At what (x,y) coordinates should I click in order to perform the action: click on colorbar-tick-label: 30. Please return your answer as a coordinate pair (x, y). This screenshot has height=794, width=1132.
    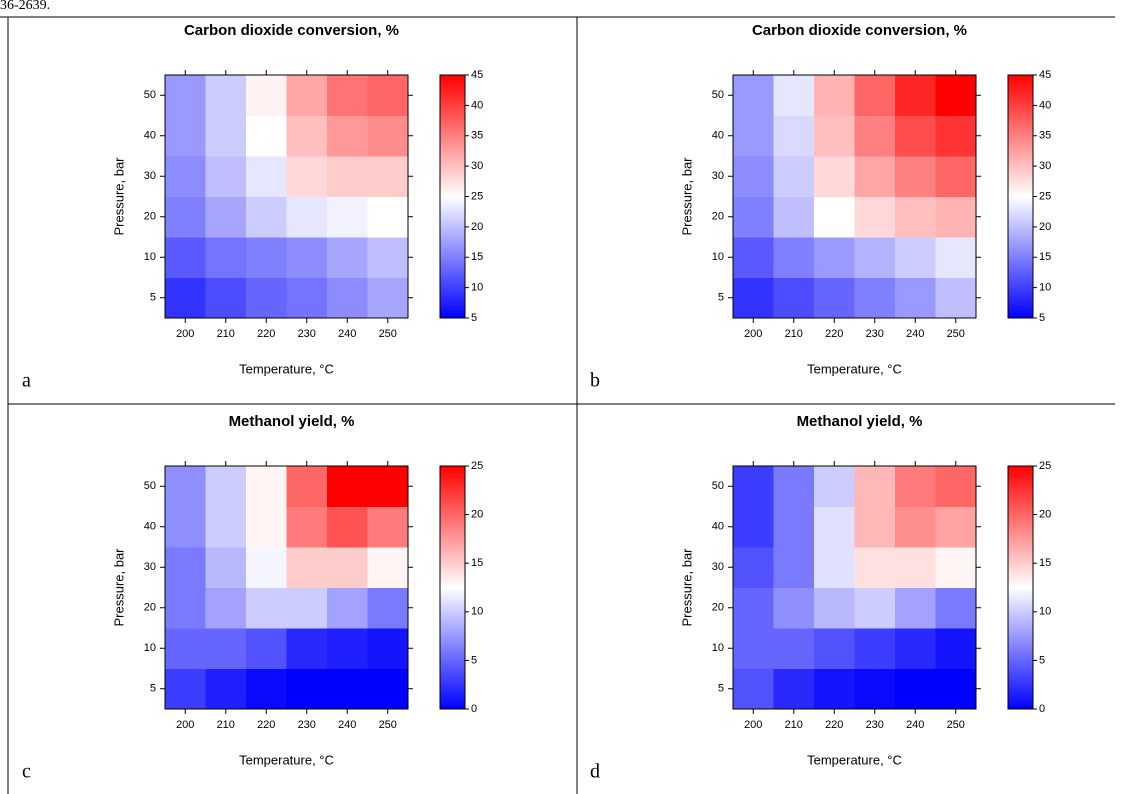
    Looking at the image, I should click on (477, 166).